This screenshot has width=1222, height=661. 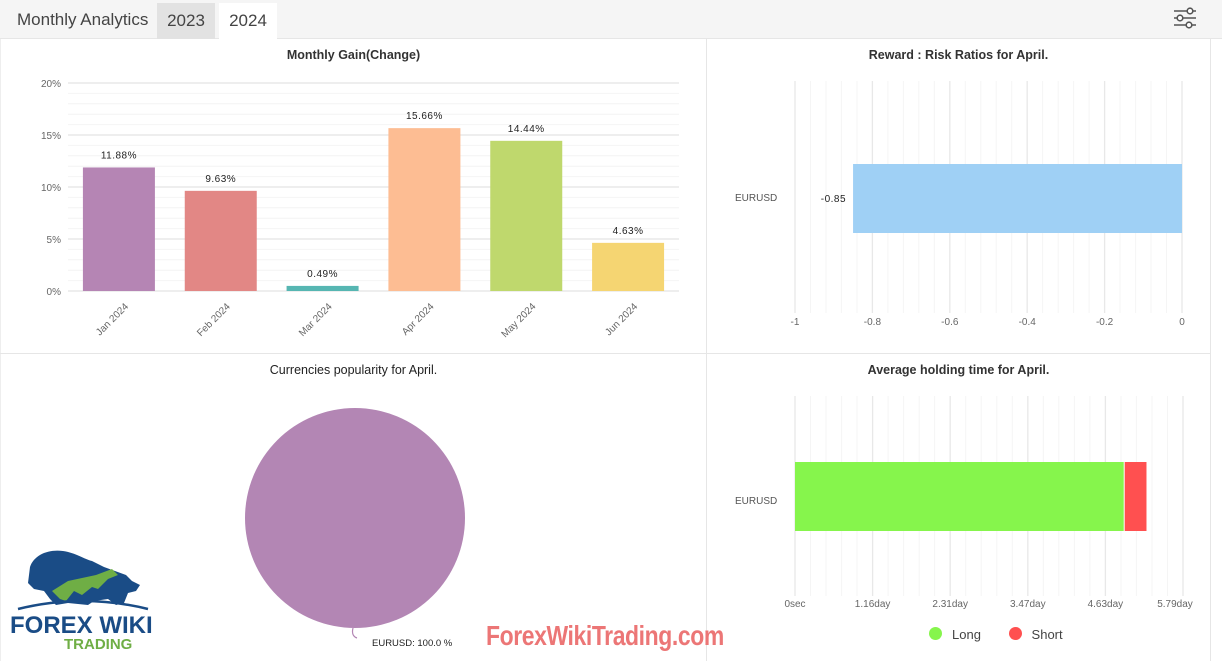 I want to click on filter-settings-button, so click(x=1185, y=19).